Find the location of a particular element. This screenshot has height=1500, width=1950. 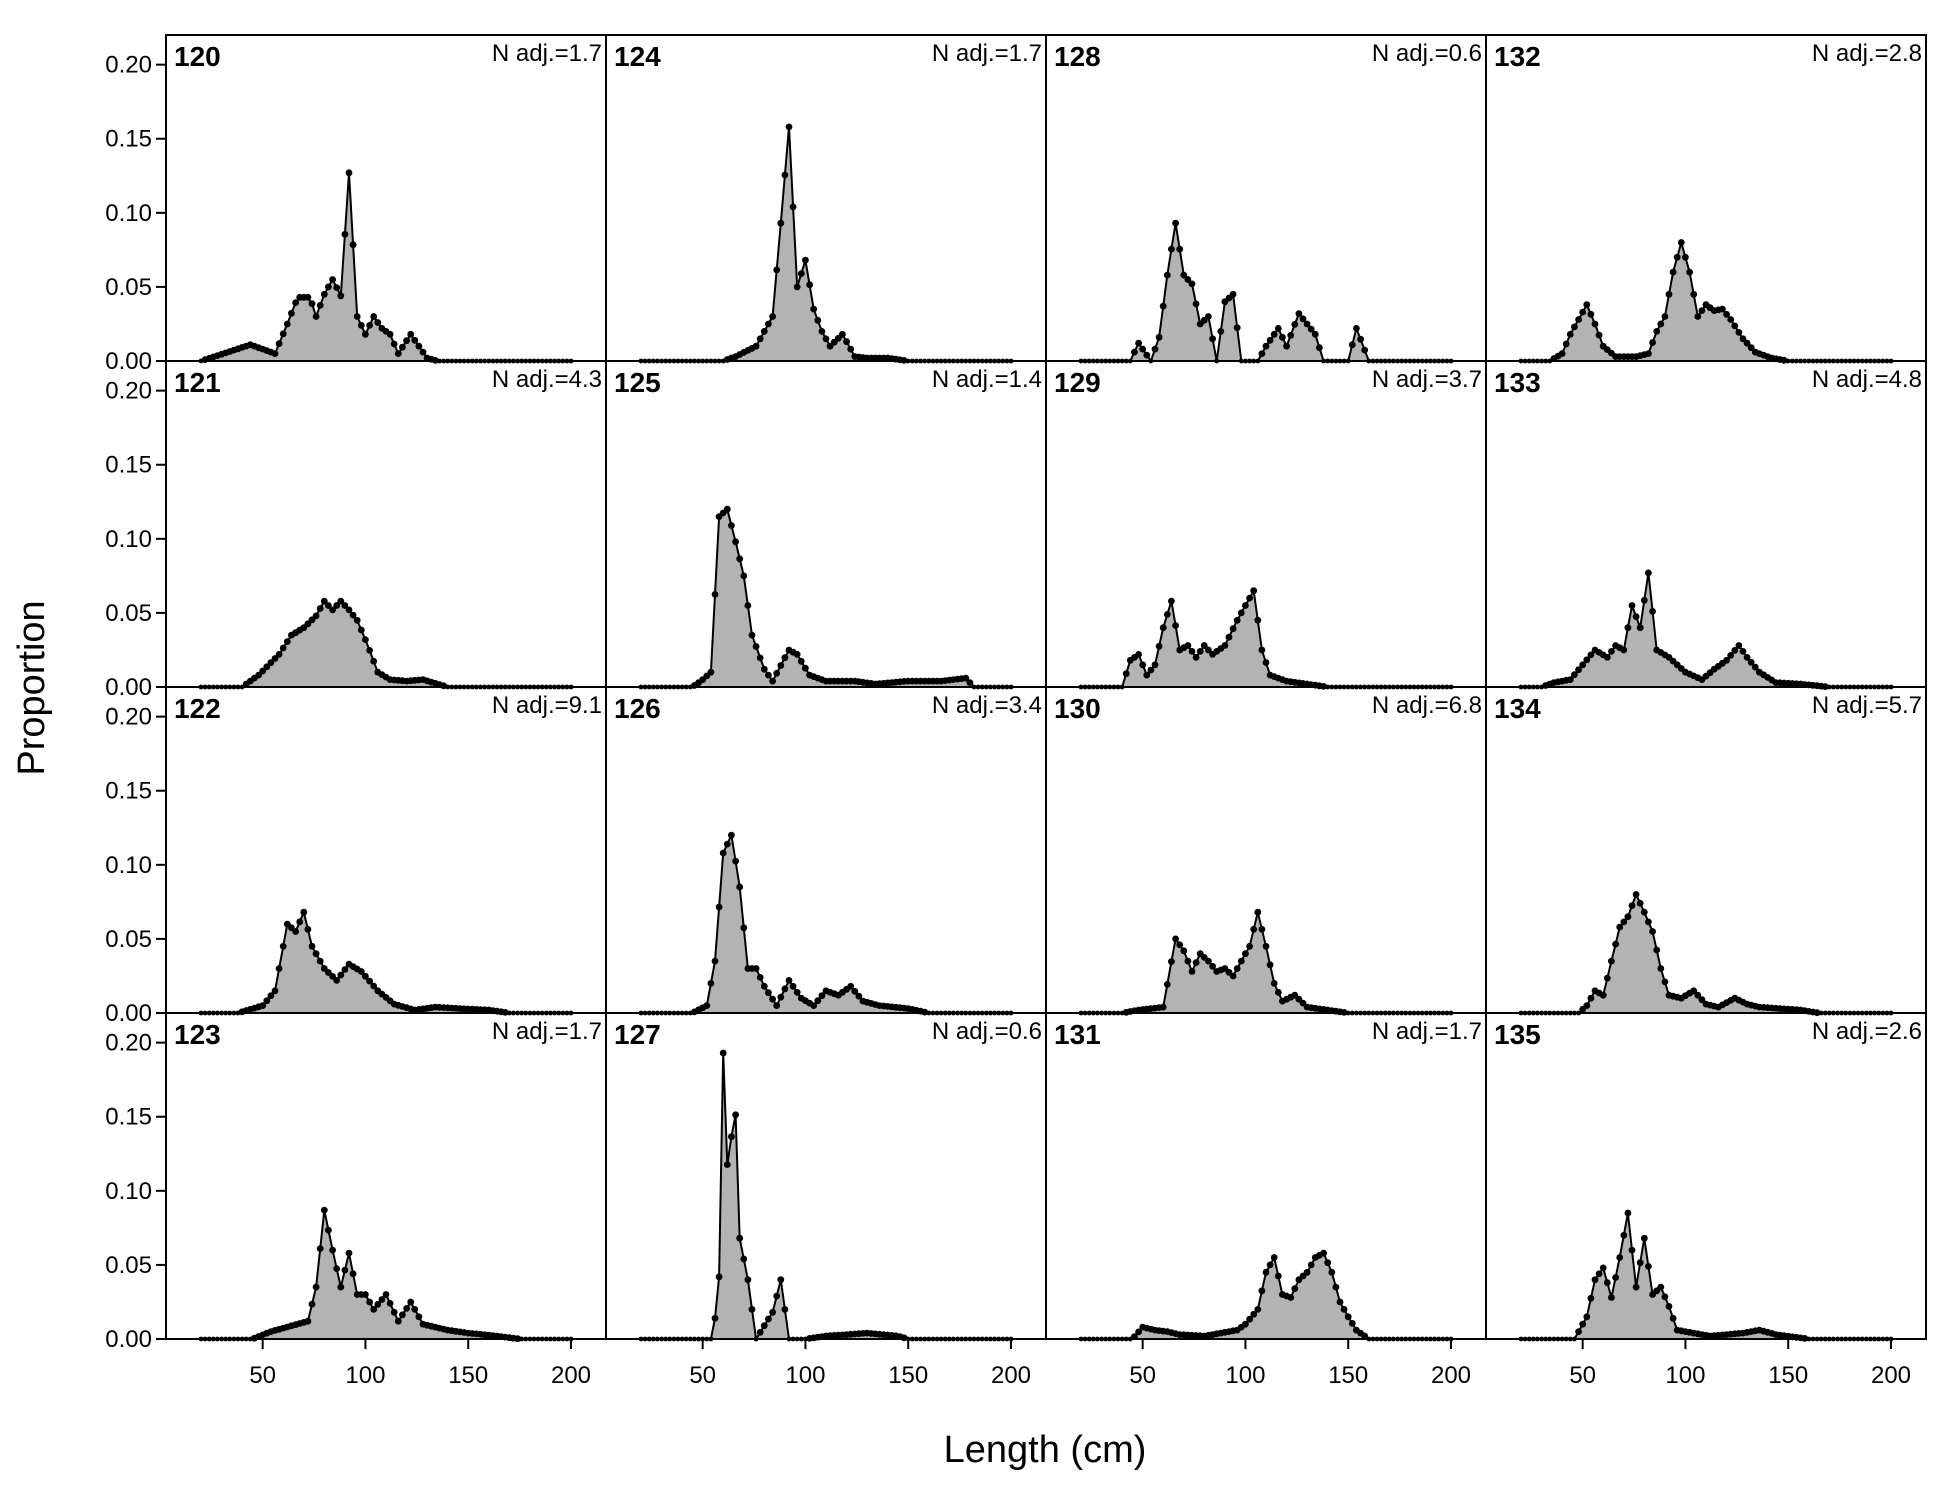

panel-127: 127 N adj.=0.6 is located at coordinates (826, 1177).